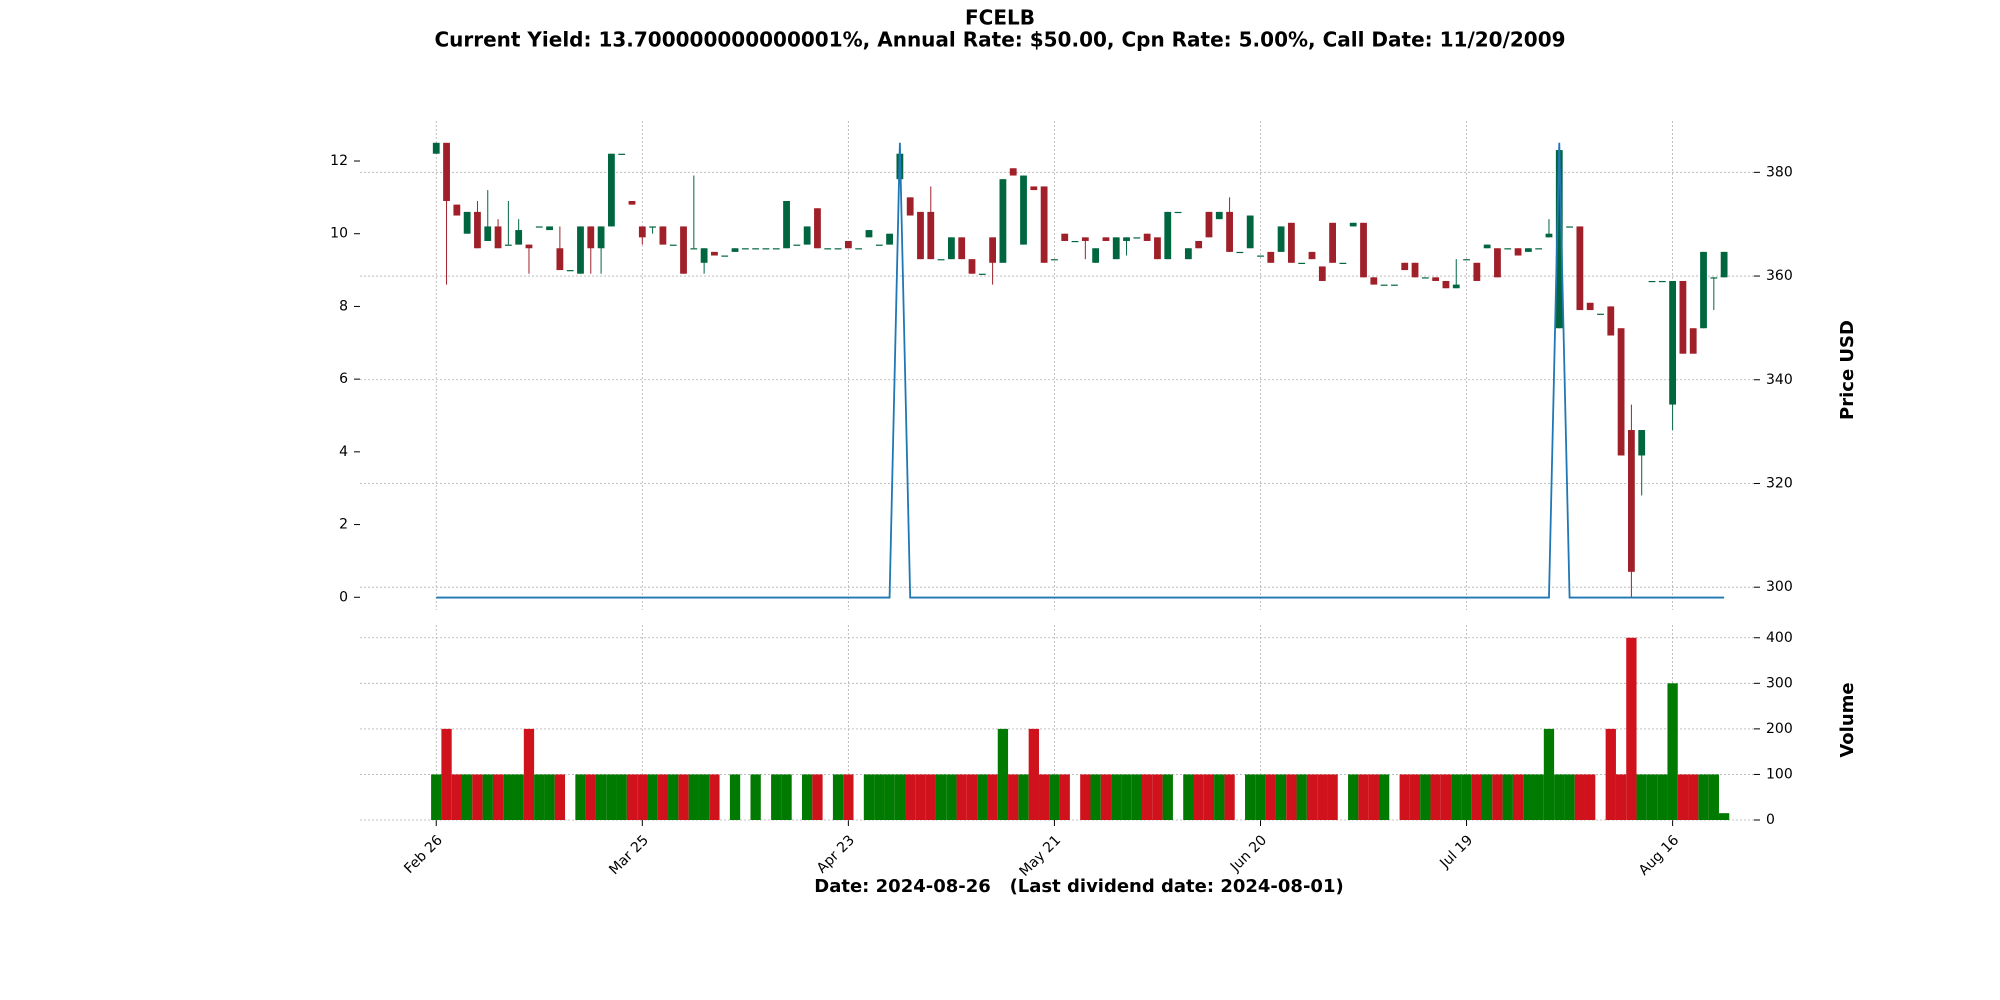 This screenshot has width=2000, height=1000. I want to click on x-tick-label: Aug 16, so click(1659, 855).